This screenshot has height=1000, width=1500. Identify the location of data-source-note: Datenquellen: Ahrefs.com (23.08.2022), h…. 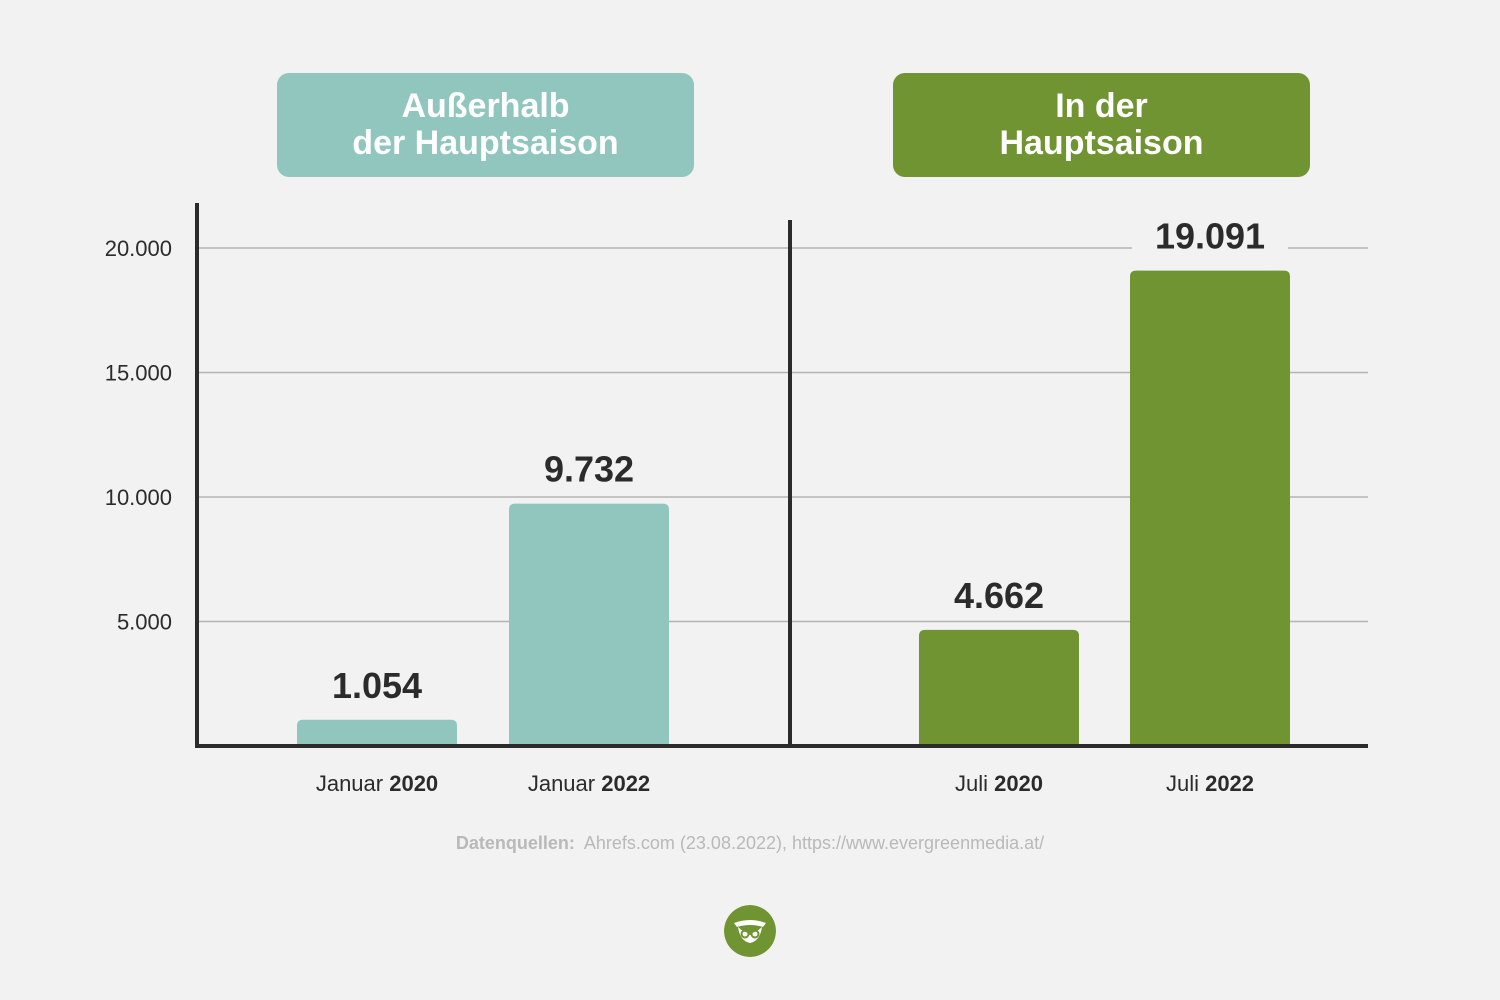
(750, 843).